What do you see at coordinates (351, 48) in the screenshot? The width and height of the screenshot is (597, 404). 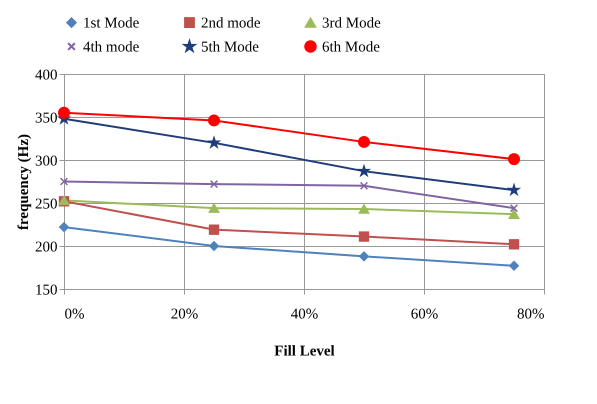 I see `legend-label: 6th Mode` at bounding box center [351, 48].